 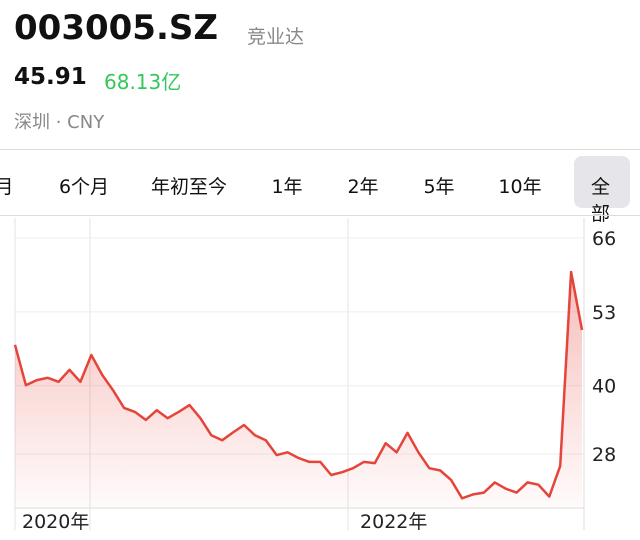 I want to click on range-tab: 年初至今, so click(x=189, y=187).